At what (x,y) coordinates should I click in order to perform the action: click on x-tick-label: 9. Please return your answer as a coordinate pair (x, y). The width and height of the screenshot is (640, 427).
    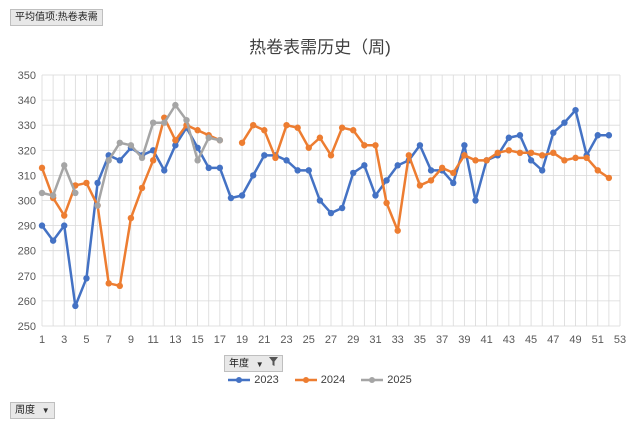
    Looking at the image, I should click on (131, 340).